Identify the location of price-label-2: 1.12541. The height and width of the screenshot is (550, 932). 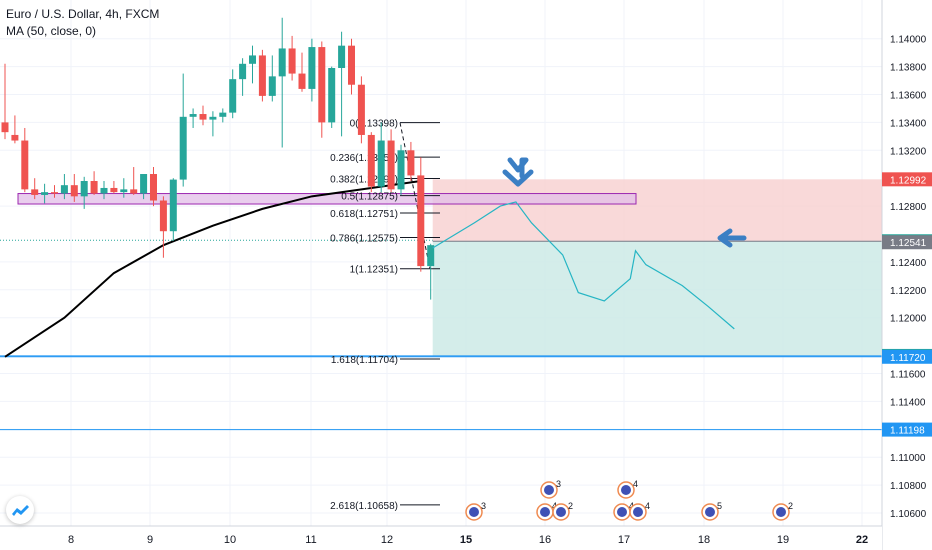
(908, 243).